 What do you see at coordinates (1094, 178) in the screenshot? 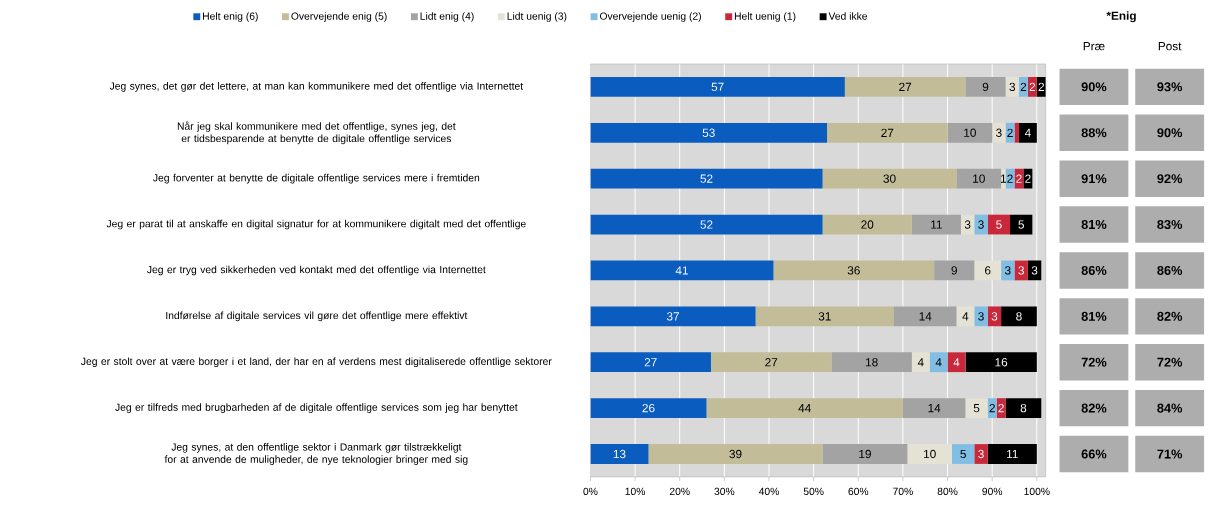
I see `text: 91%` at bounding box center [1094, 178].